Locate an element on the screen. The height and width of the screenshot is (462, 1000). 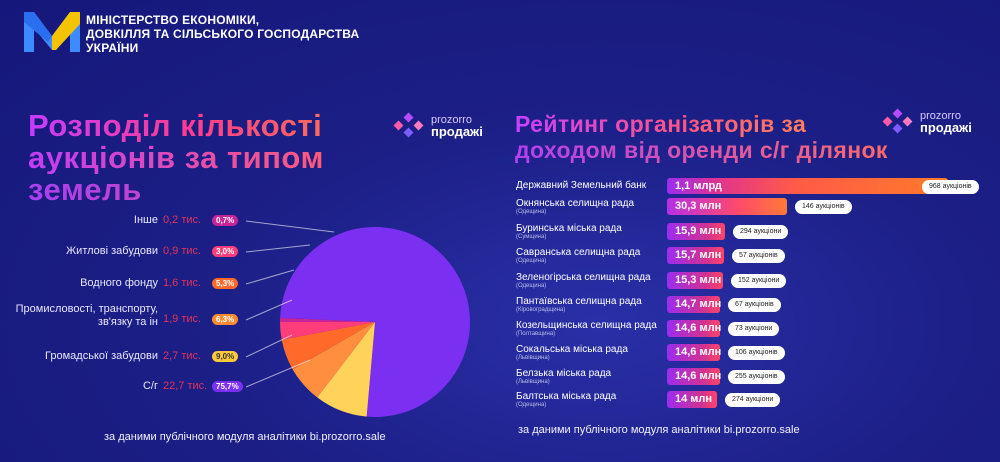
pie-legend-value-water: 1,6 тис. is located at coordinates (182, 283).